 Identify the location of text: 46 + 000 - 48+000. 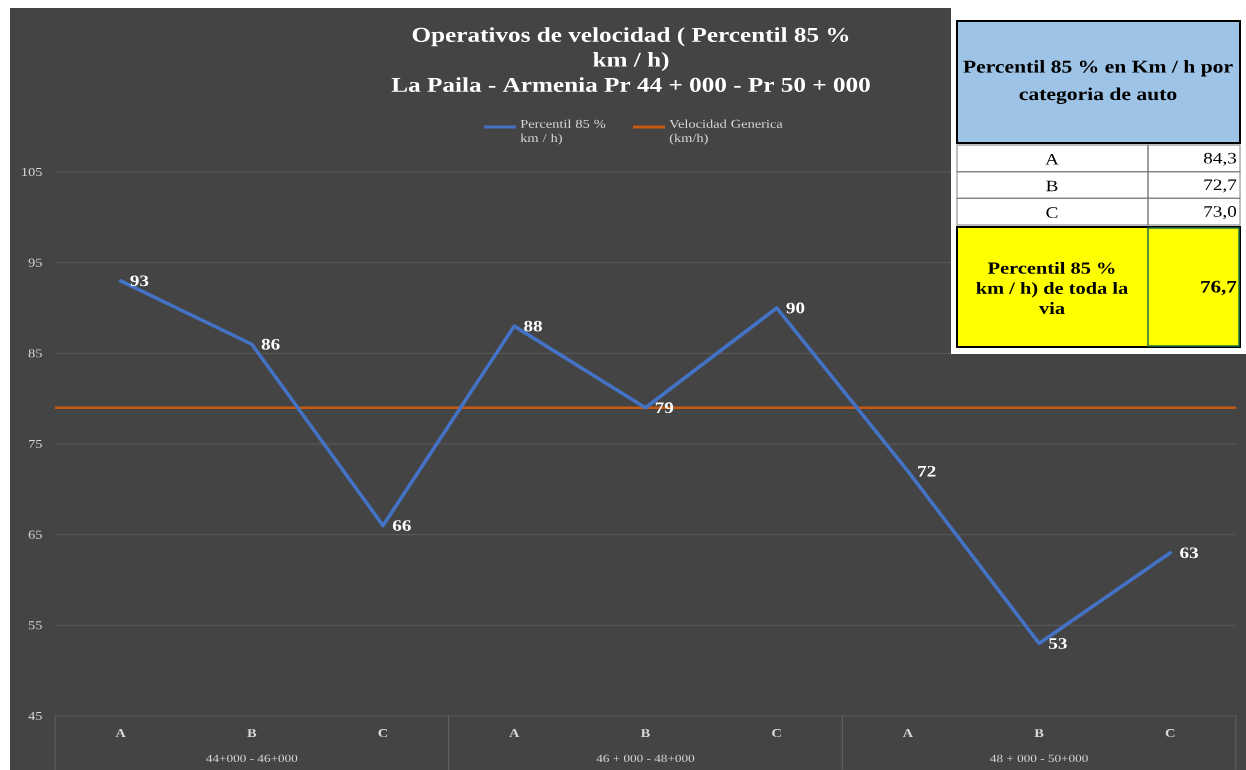
(645, 758).